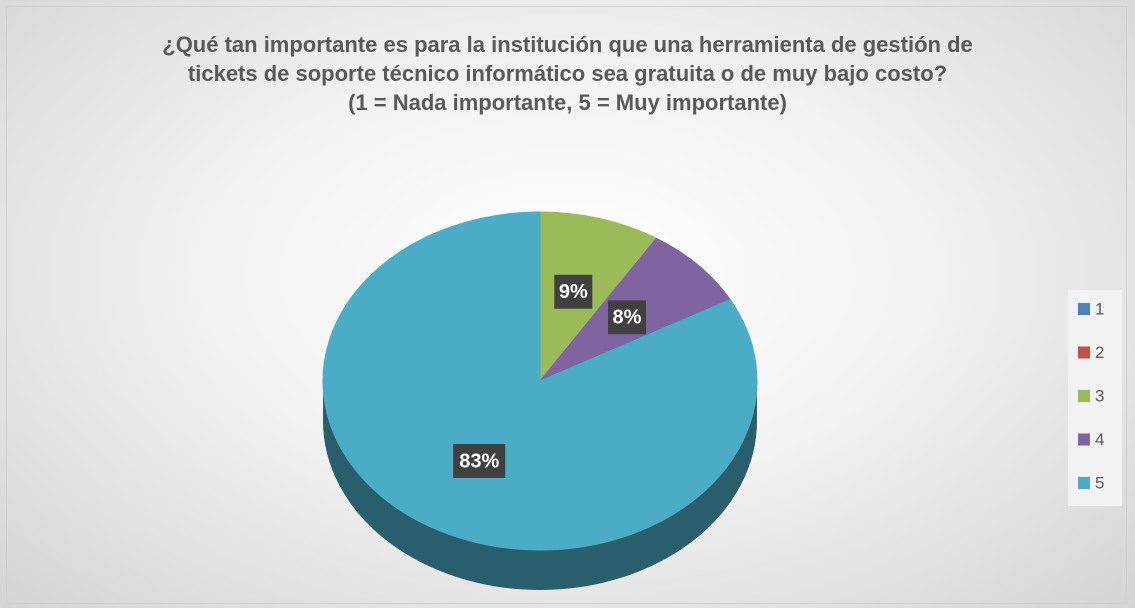 The width and height of the screenshot is (1135, 608). Describe the element at coordinates (1099, 352) in the screenshot. I see `legend-label: 2` at that location.